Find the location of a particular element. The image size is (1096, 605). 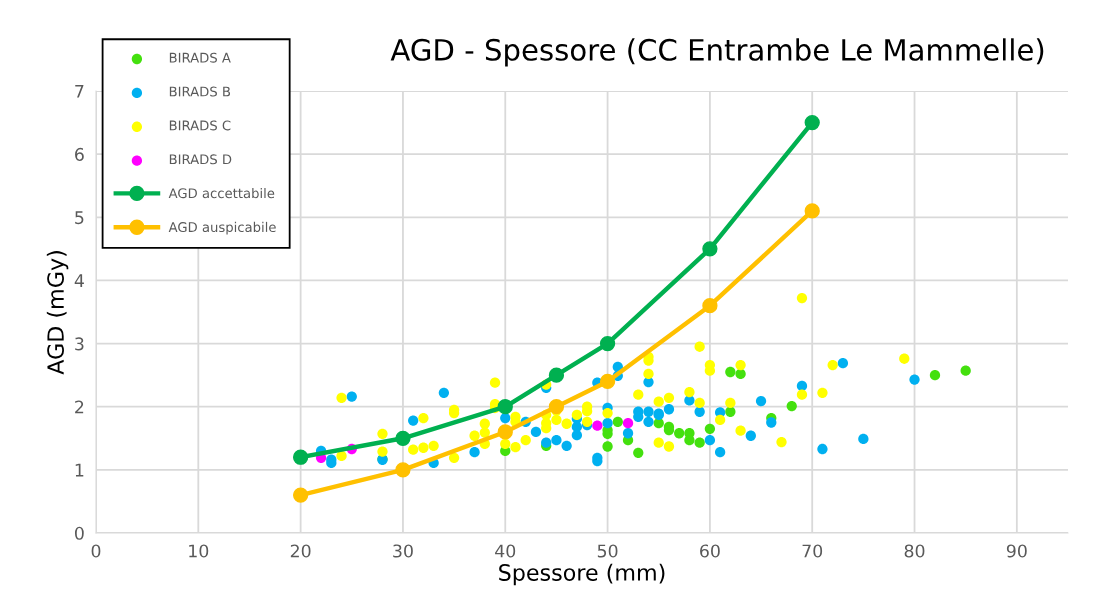

y-tick-label: 1 is located at coordinates (79, 470).